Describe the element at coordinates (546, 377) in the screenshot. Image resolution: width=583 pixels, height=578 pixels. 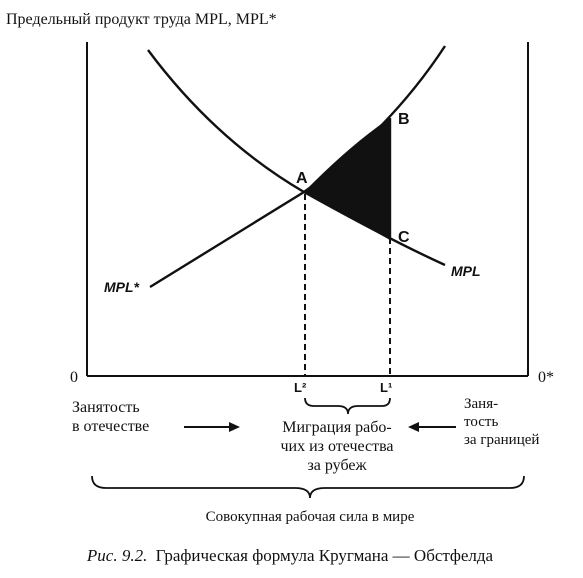
I see `origin-foreign: 0*` at that location.